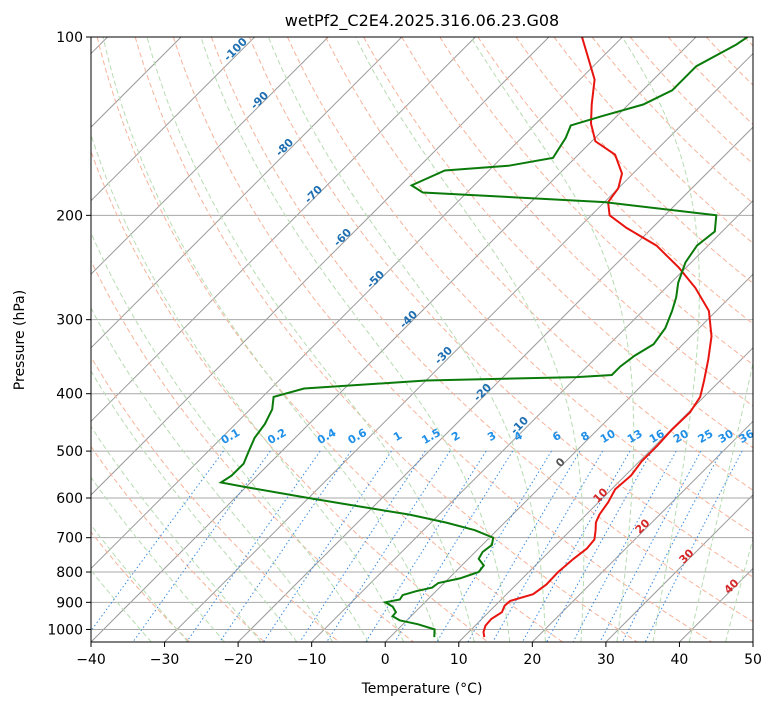 This screenshot has width=775, height=708. What do you see at coordinates (459, 660) in the screenshot?
I see `x-tick-label: 10` at bounding box center [459, 660].